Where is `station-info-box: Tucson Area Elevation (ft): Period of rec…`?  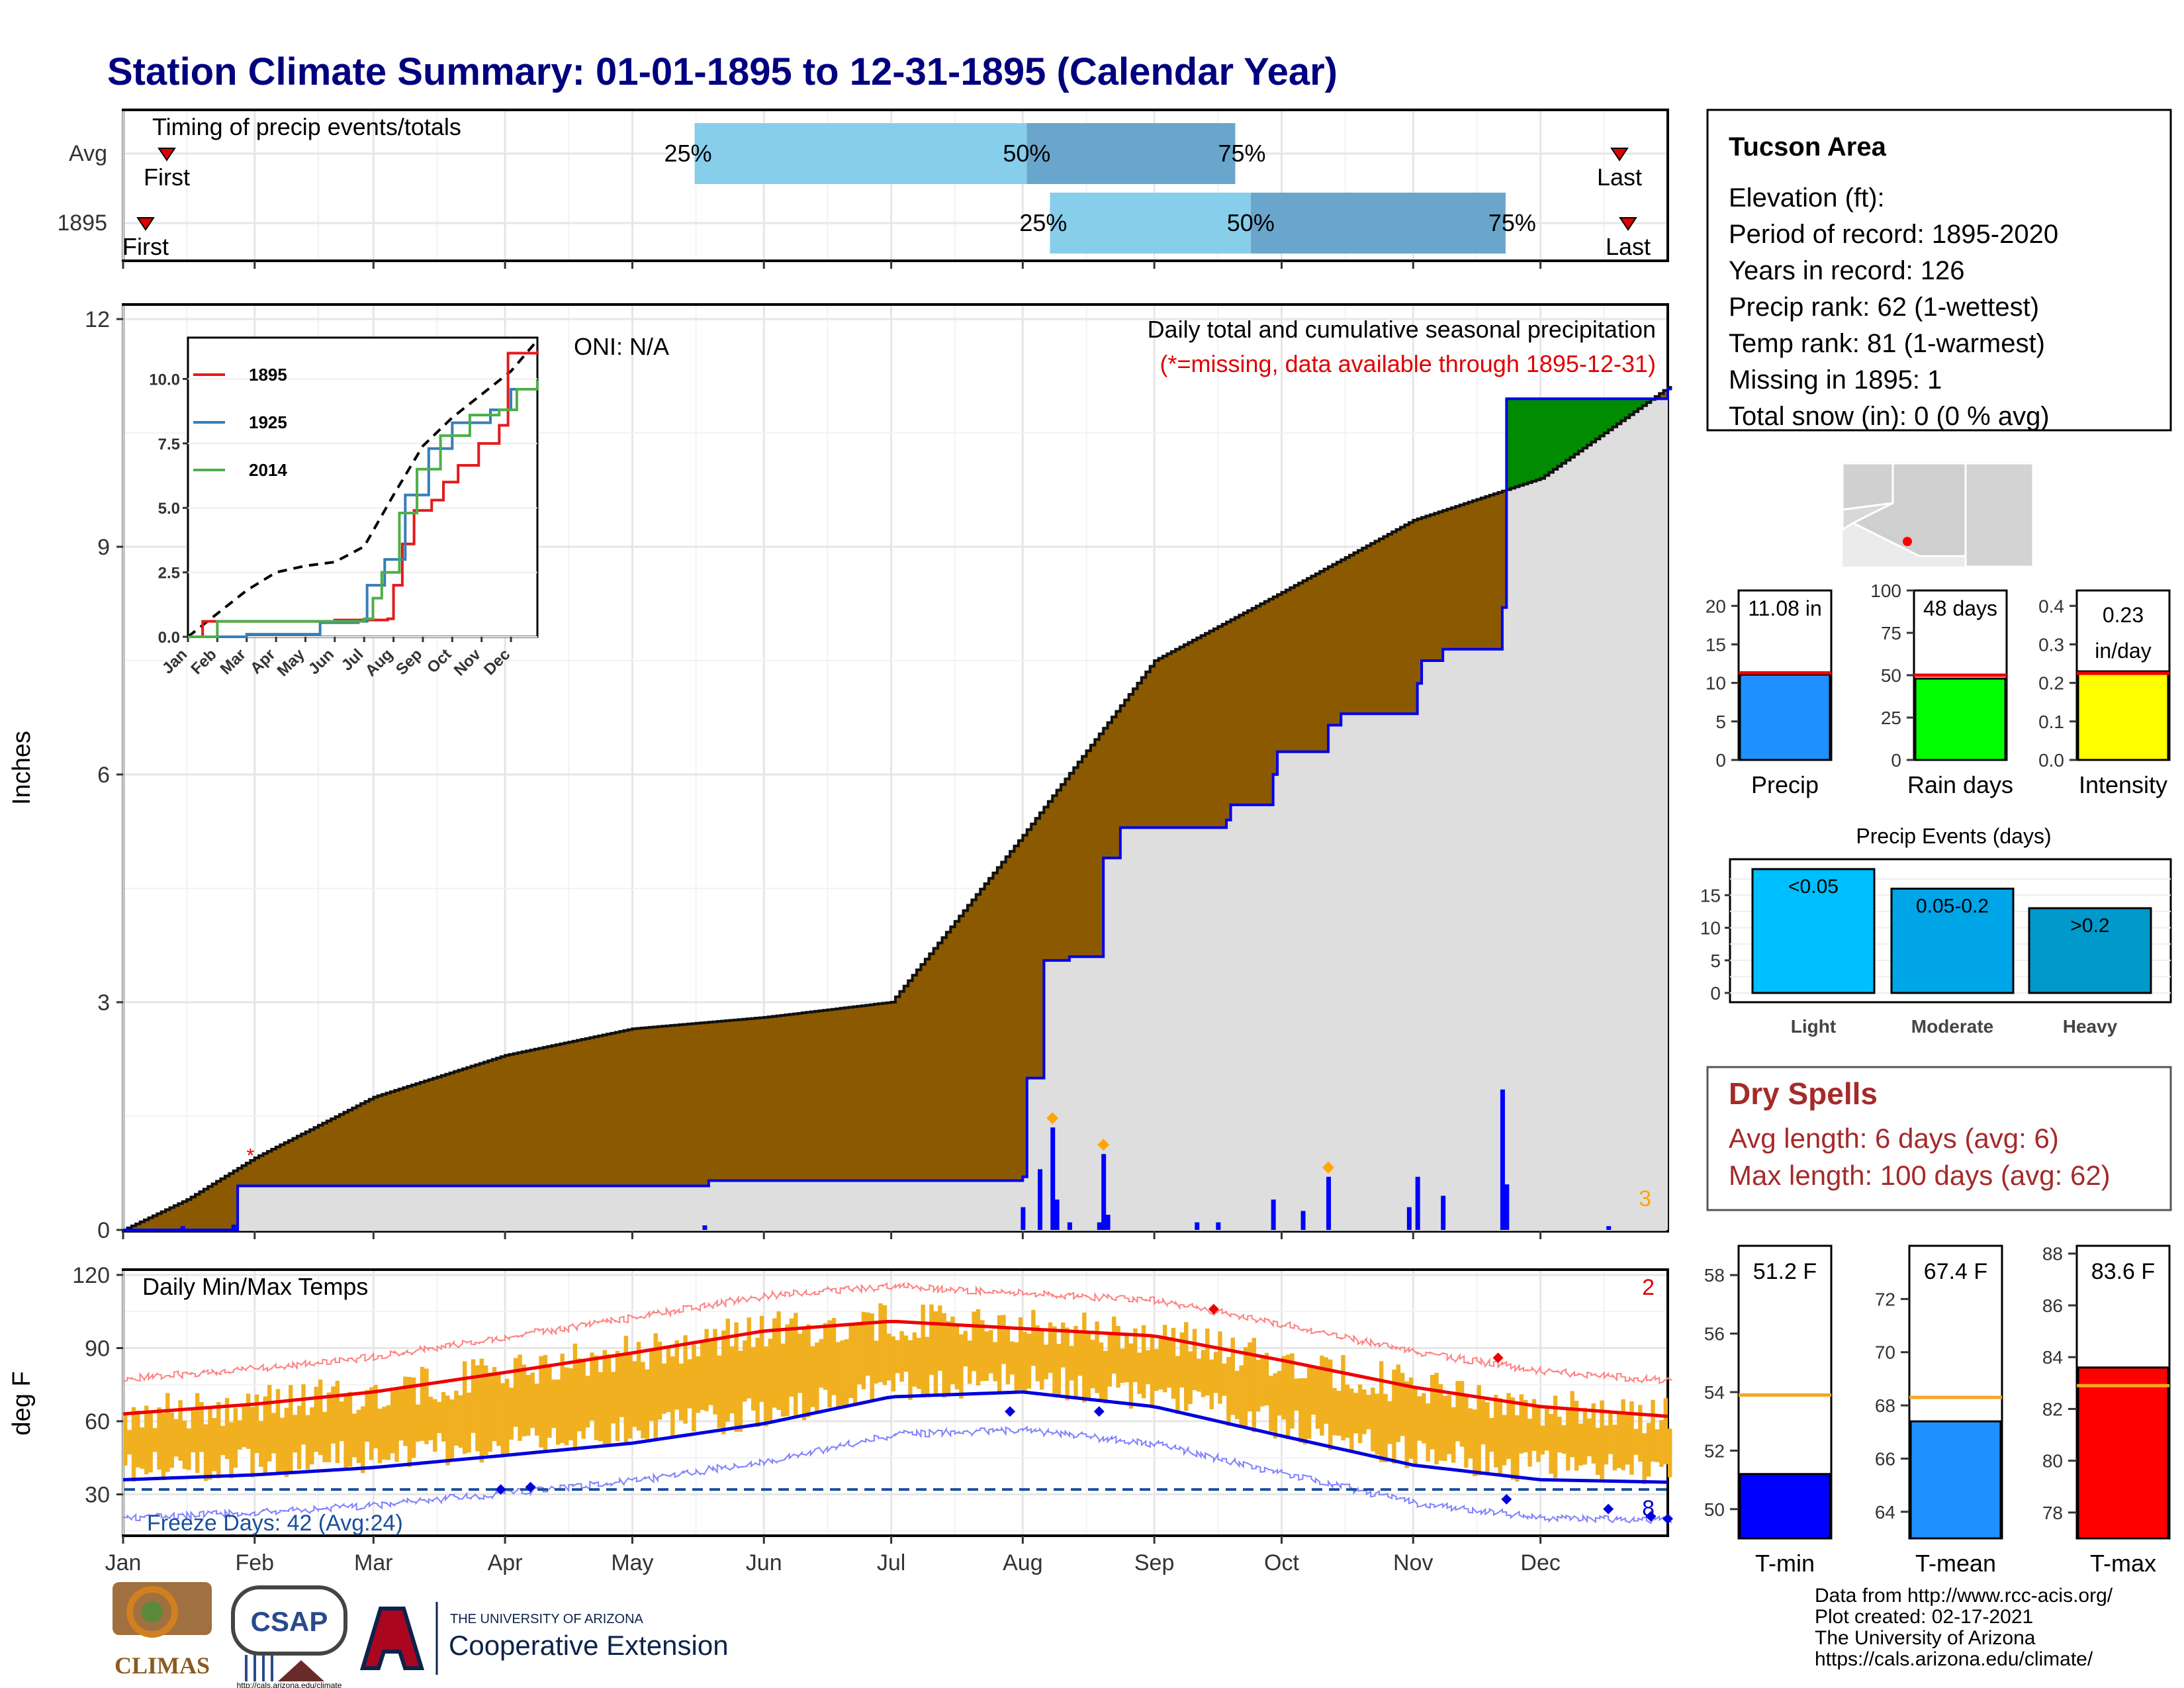 station-info-box: Tucson Area Elevation (ft): Period of rec… is located at coordinates (1939, 270).